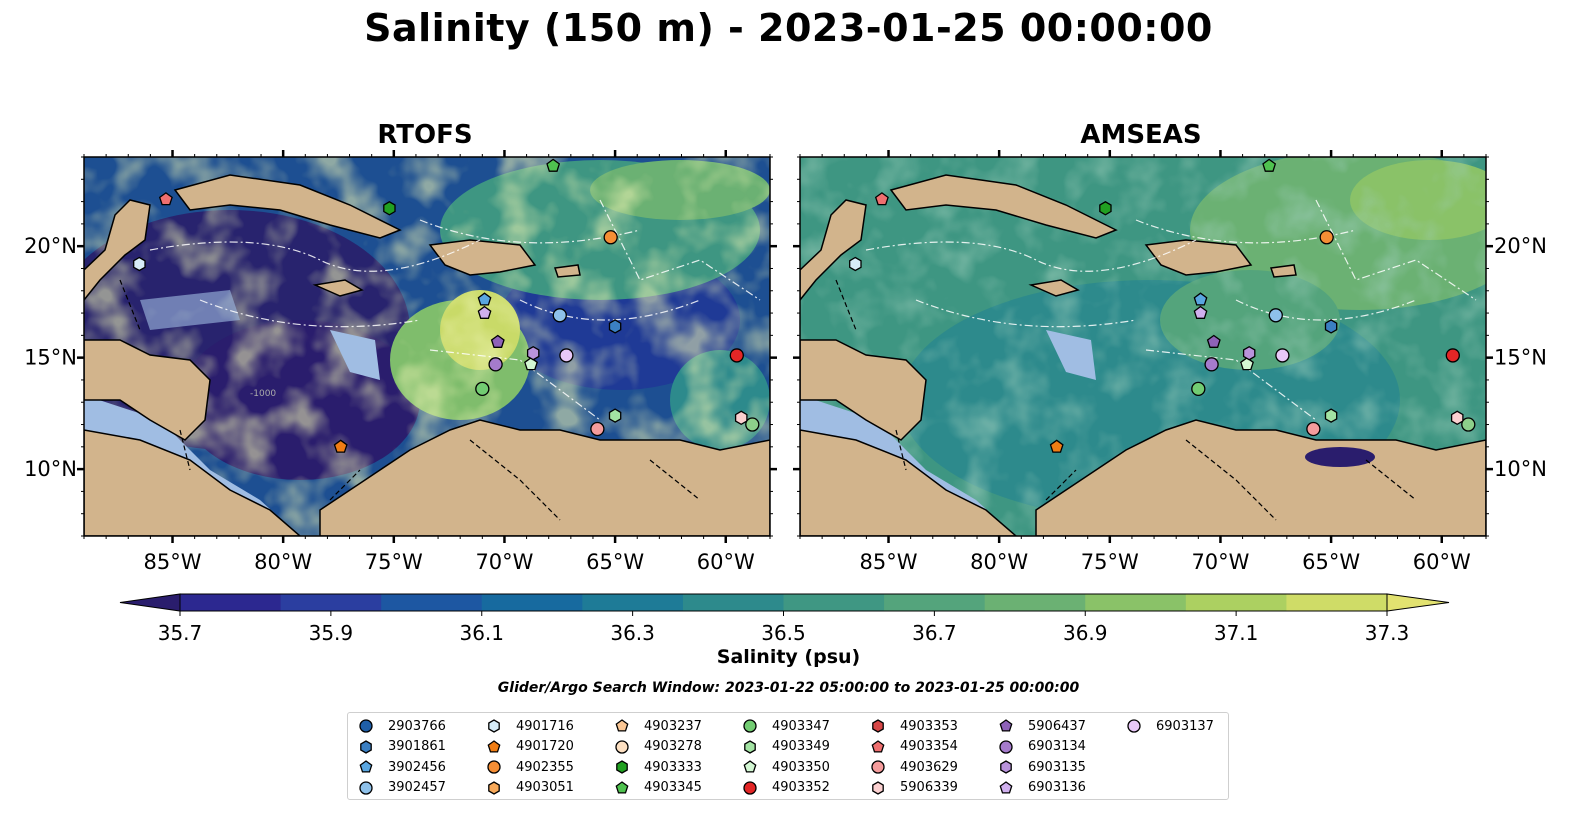  What do you see at coordinates (929, 767) in the screenshot?
I see `legend-item-label: 4903629` at bounding box center [929, 767].